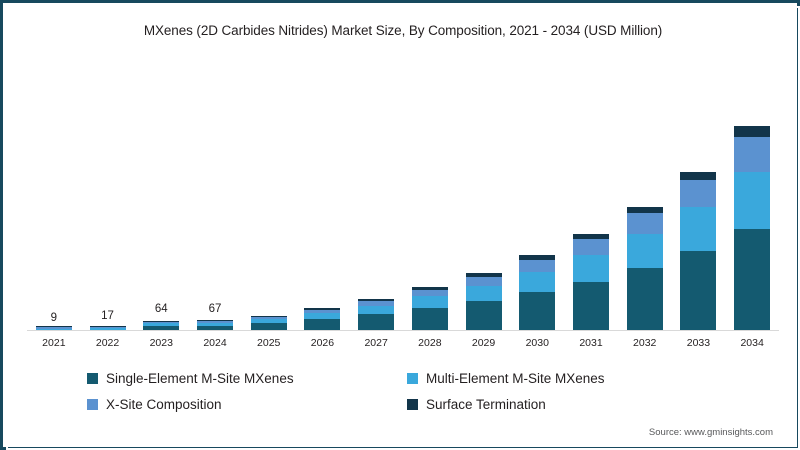 This screenshot has height=450, width=800. What do you see at coordinates (698, 343) in the screenshot?
I see `x-axis-label: 2033` at bounding box center [698, 343].